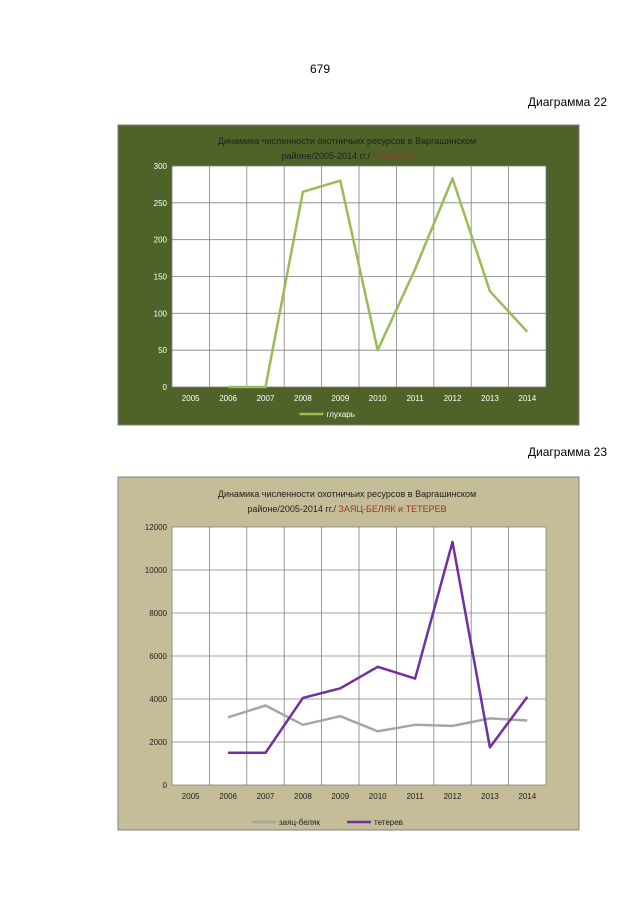 This screenshot has height=905, width=640. Describe the element at coordinates (392, 509) in the screenshot. I see `chart2-title-species: ЗАЯЦ-БЕЛЯК и ТЕТЕРЕВ` at that location.